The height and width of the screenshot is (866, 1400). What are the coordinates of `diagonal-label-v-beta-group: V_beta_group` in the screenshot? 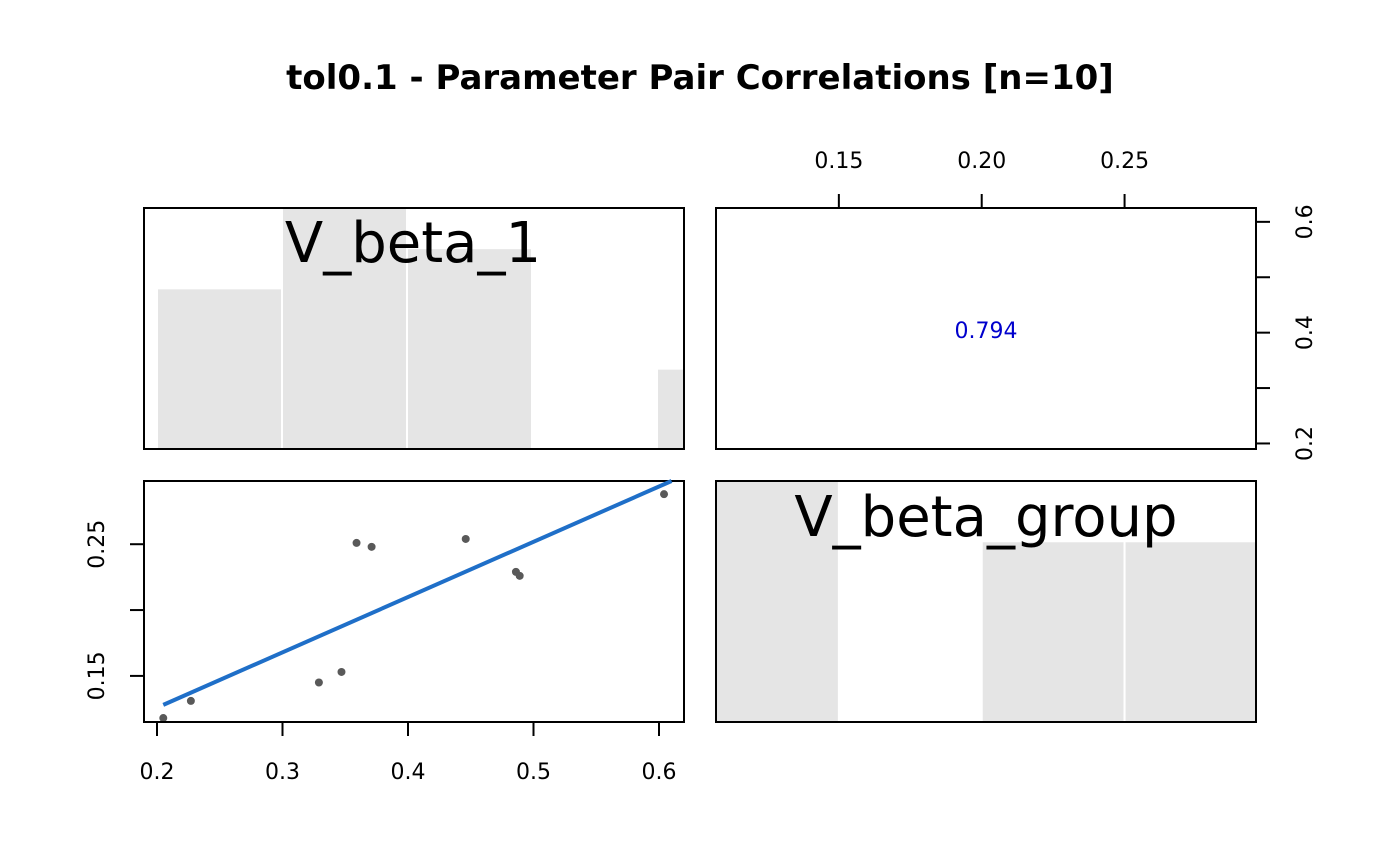 It's located at (985, 517).